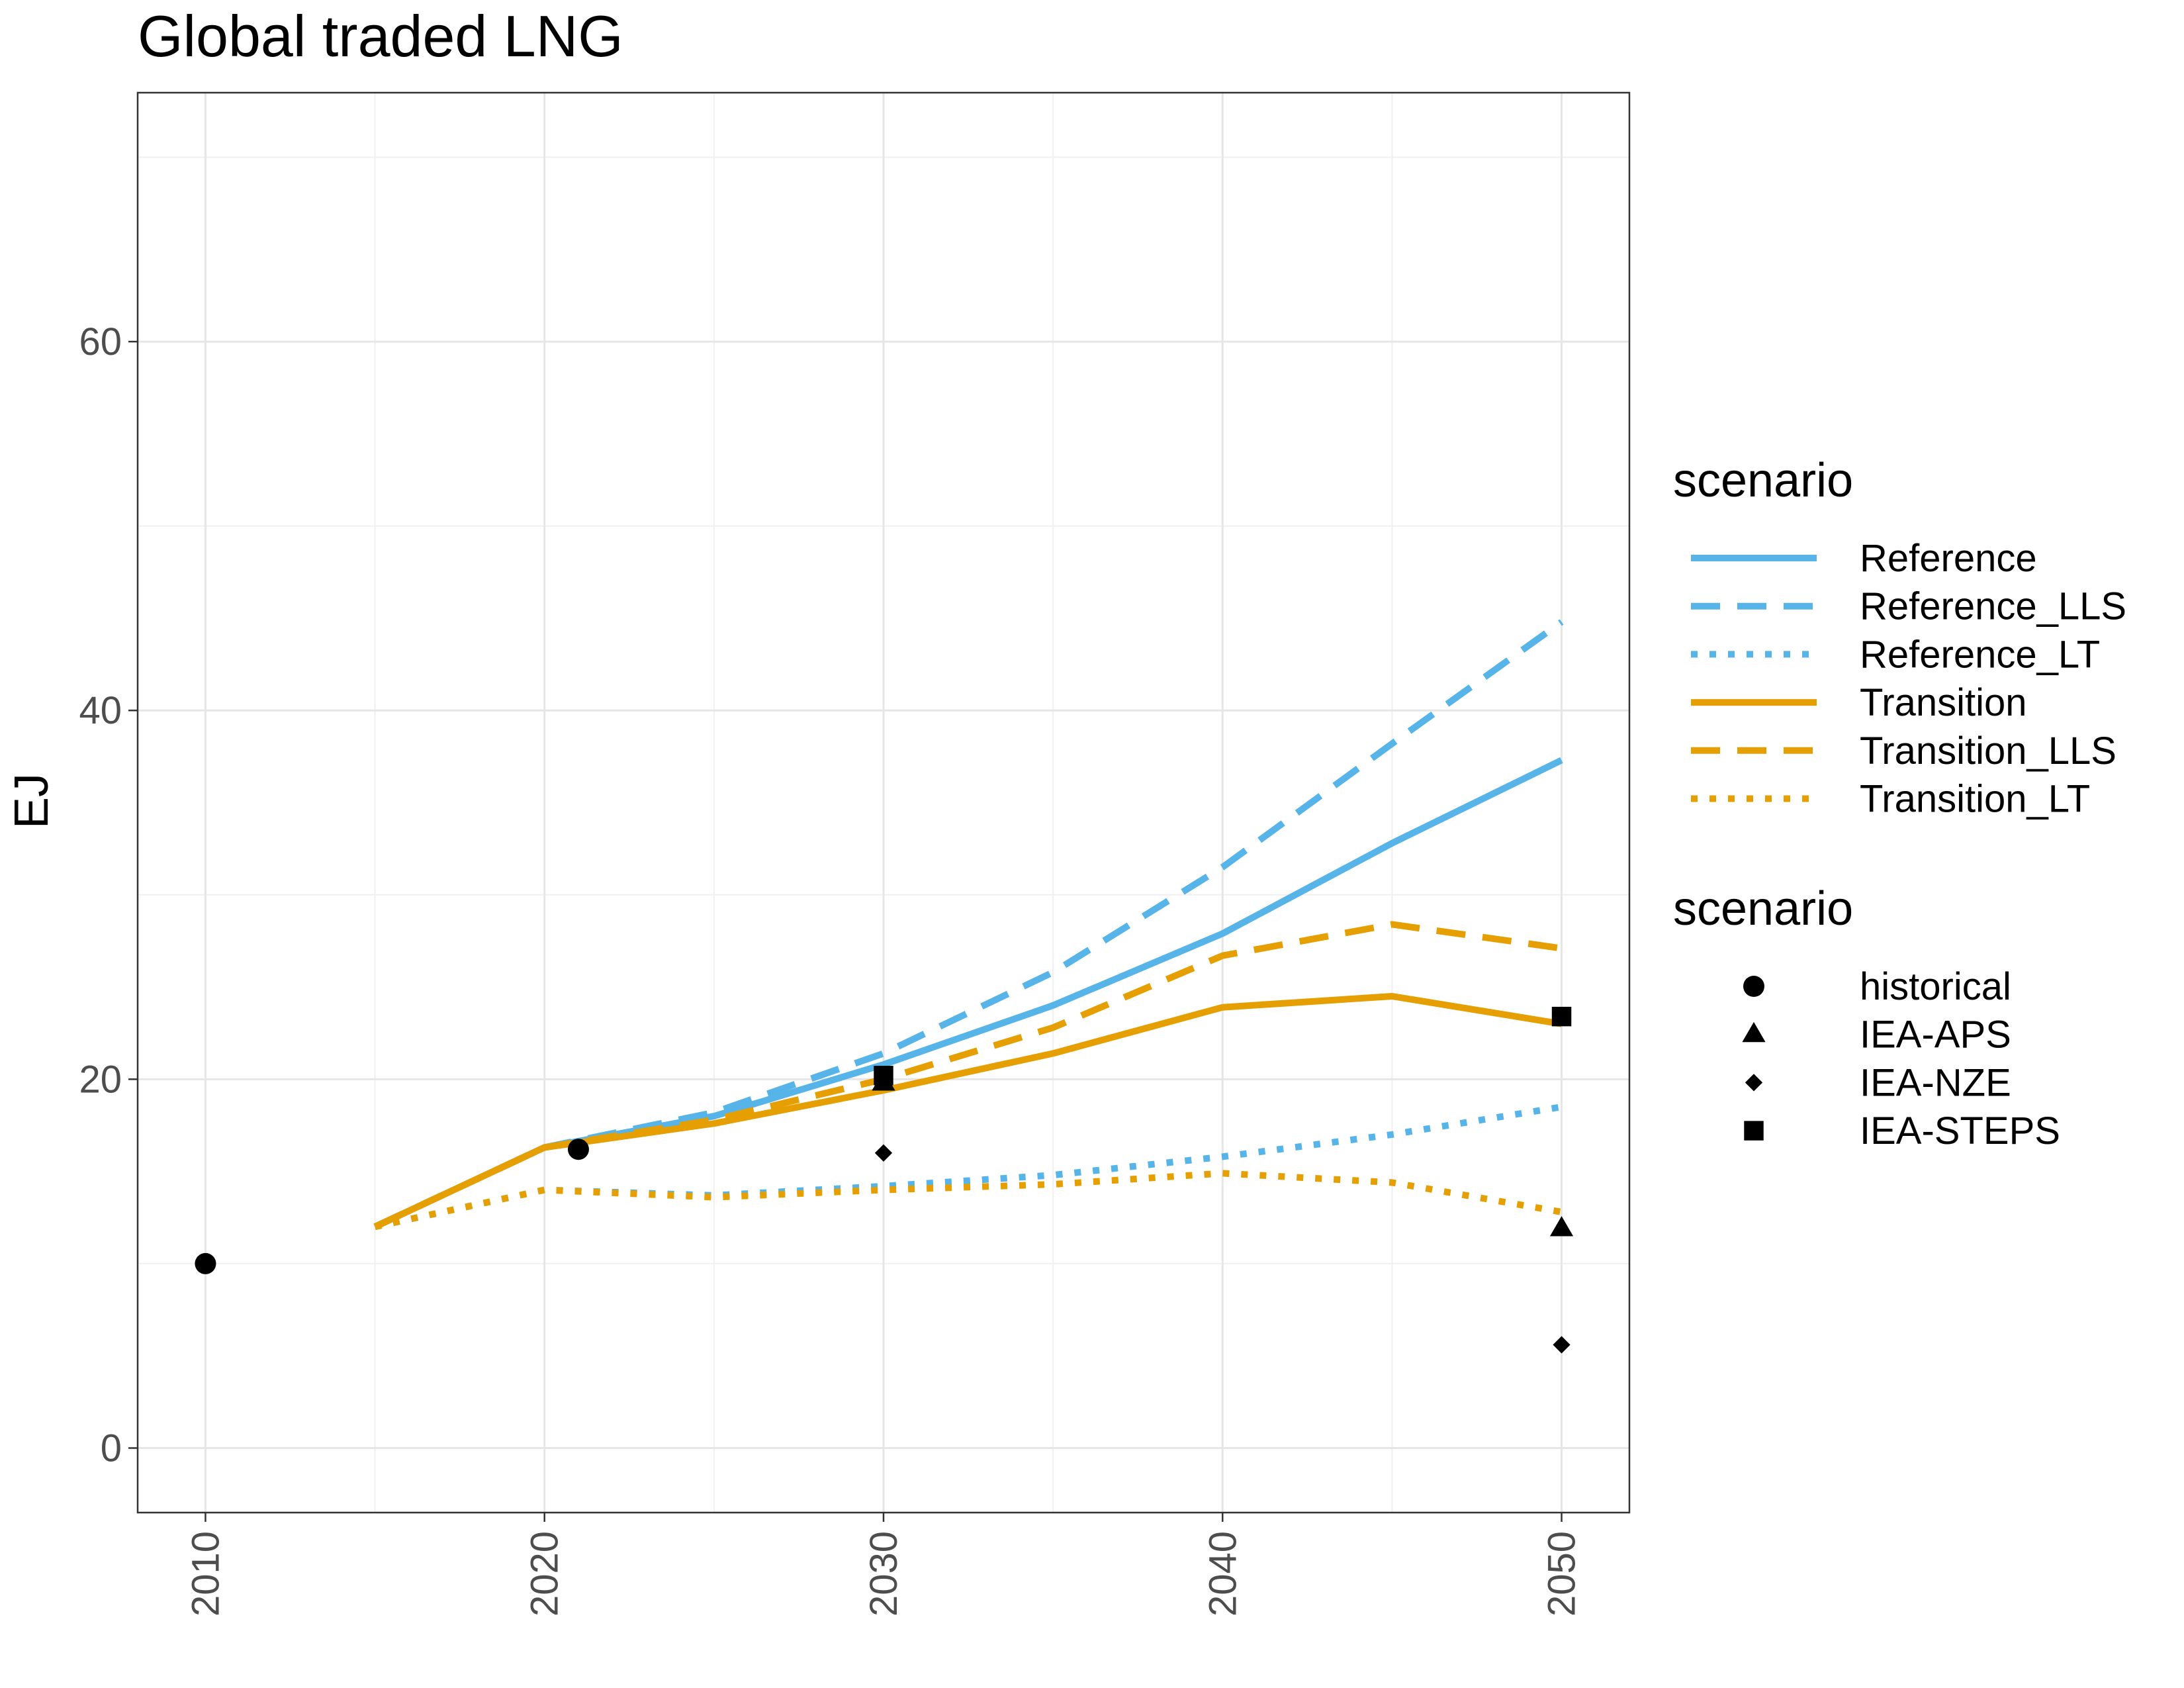 The image size is (2184, 1688). What do you see at coordinates (1943, 702) in the screenshot?
I see `legend-label: Transition` at bounding box center [1943, 702].